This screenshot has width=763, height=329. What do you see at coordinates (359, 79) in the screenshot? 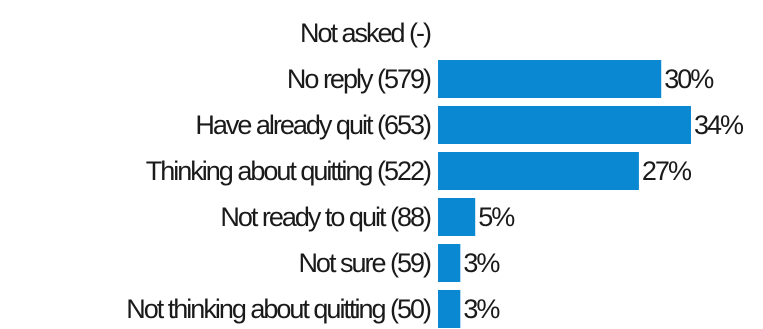
I see `category-label: No reply (579)` at bounding box center [359, 79].